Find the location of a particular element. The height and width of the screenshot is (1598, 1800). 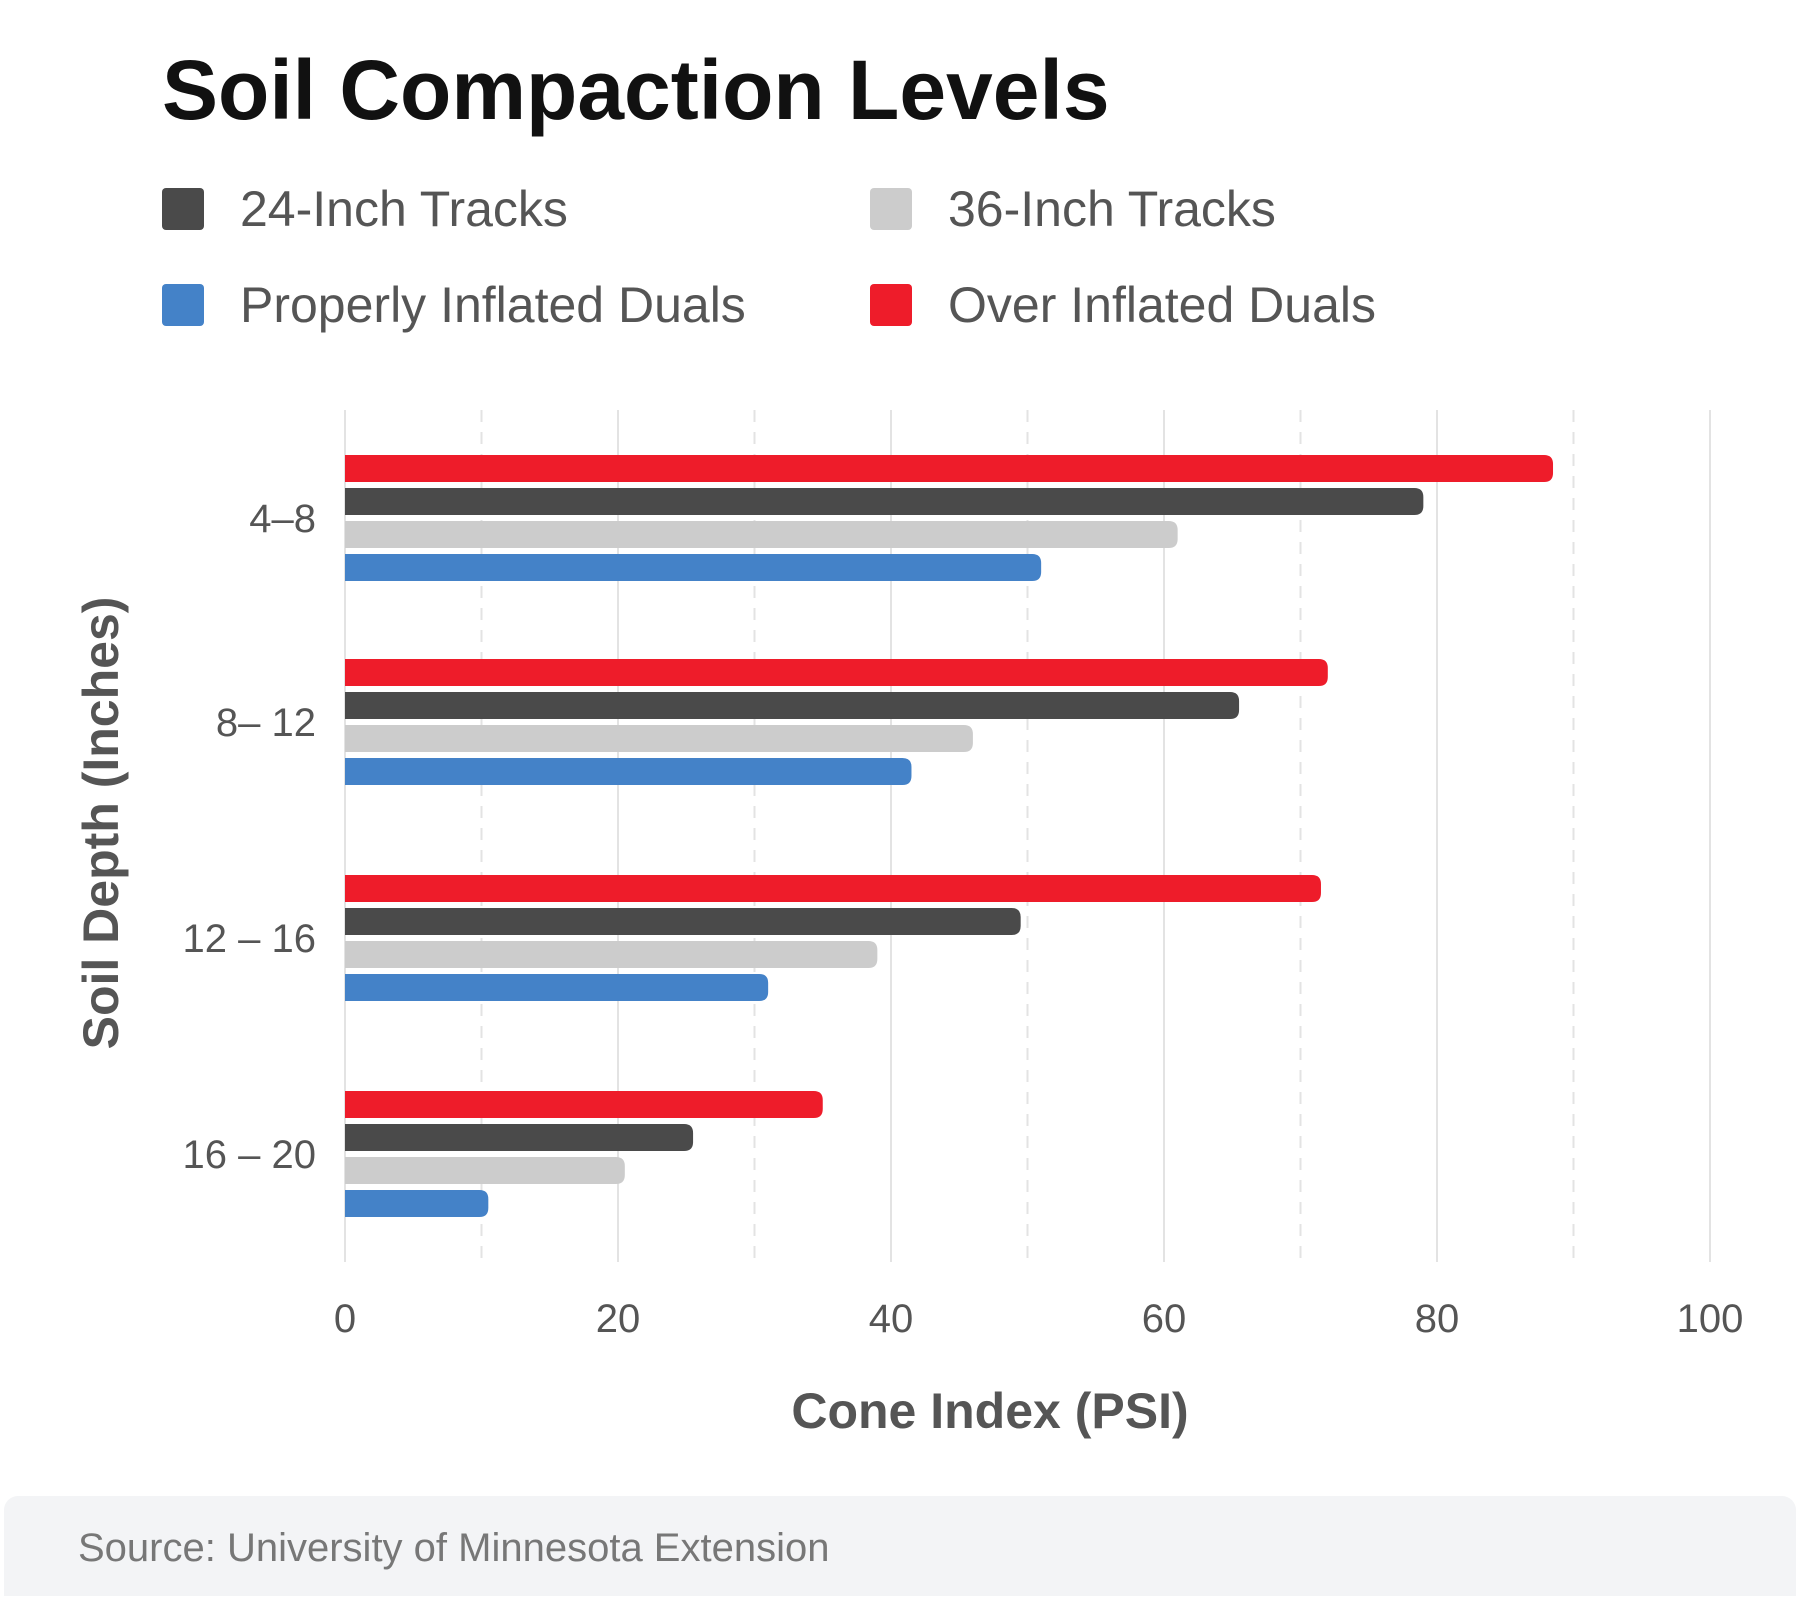

legend-label: 24-Inch Tracks is located at coordinates (404, 209).